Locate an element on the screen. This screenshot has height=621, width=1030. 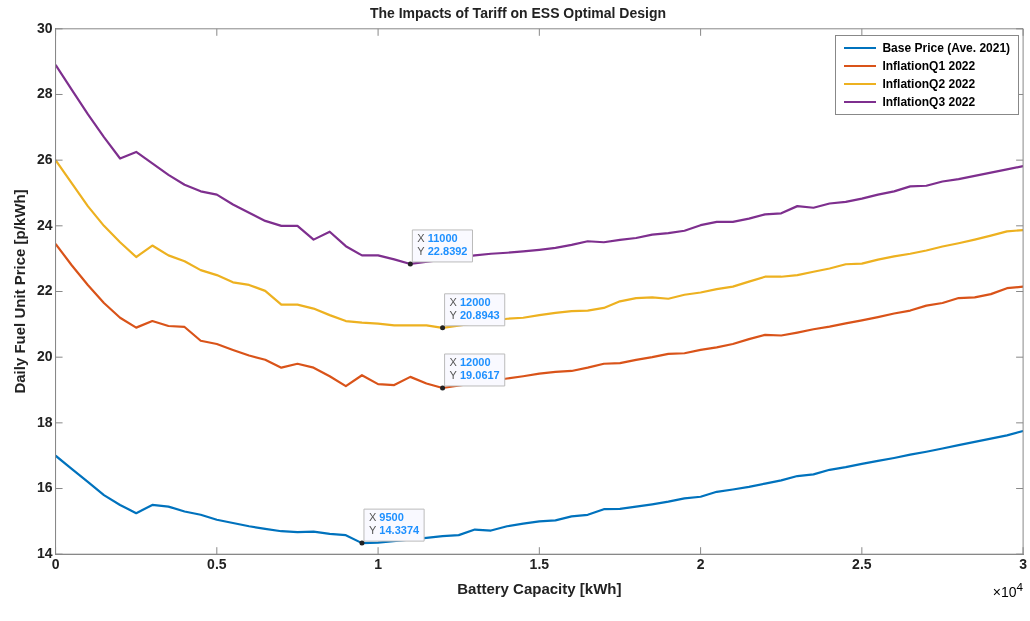
legend-label: InflationQ1 2022 is located at coordinates (929, 65).